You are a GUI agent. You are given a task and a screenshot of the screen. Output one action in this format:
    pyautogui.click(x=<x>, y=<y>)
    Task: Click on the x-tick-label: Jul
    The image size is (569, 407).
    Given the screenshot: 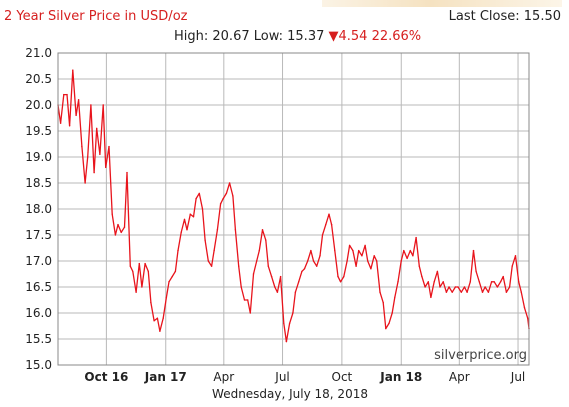 What is the action you would take?
    pyautogui.click(x=517, y=377)
    